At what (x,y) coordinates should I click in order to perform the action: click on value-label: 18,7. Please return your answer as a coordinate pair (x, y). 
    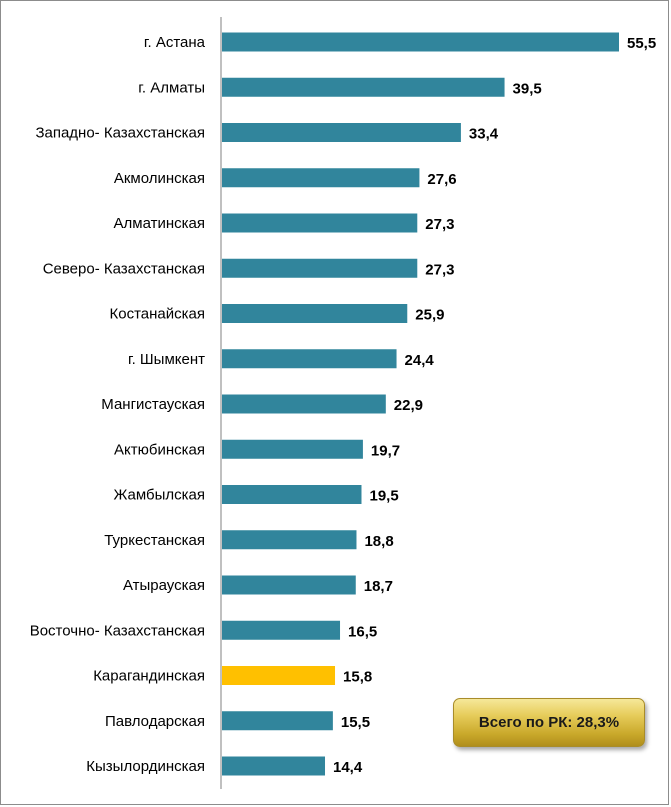
    Looking at the image, I should click on (378, 586).